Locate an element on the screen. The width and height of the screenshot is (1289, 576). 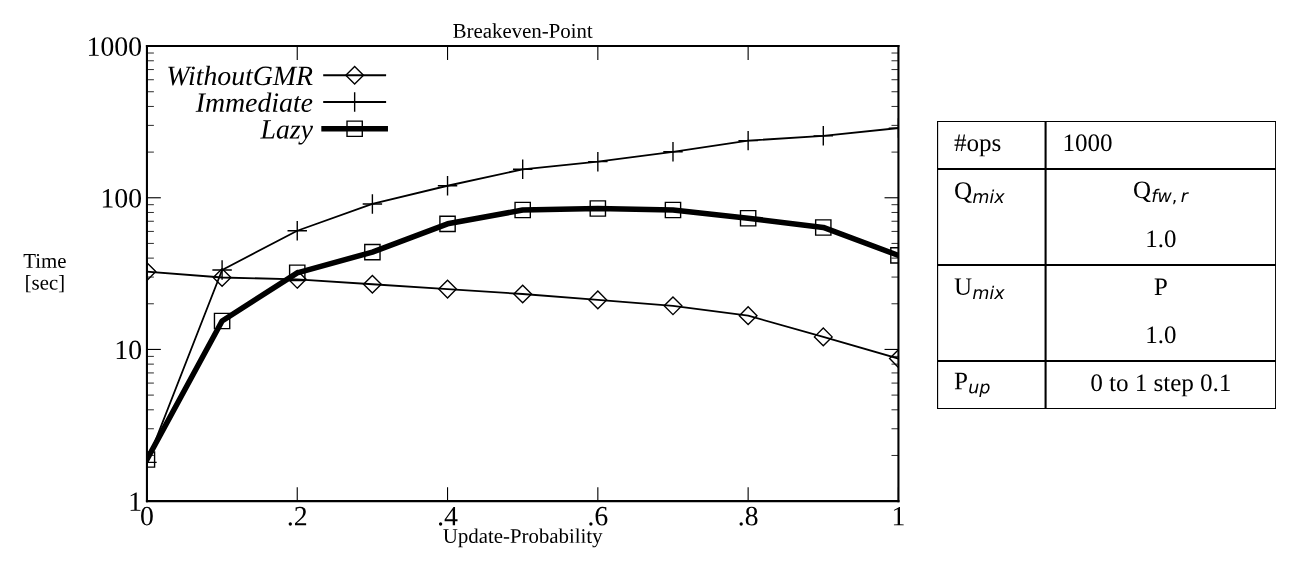
y-axis-title: Time [sec] is located at coordinates (44, 273).